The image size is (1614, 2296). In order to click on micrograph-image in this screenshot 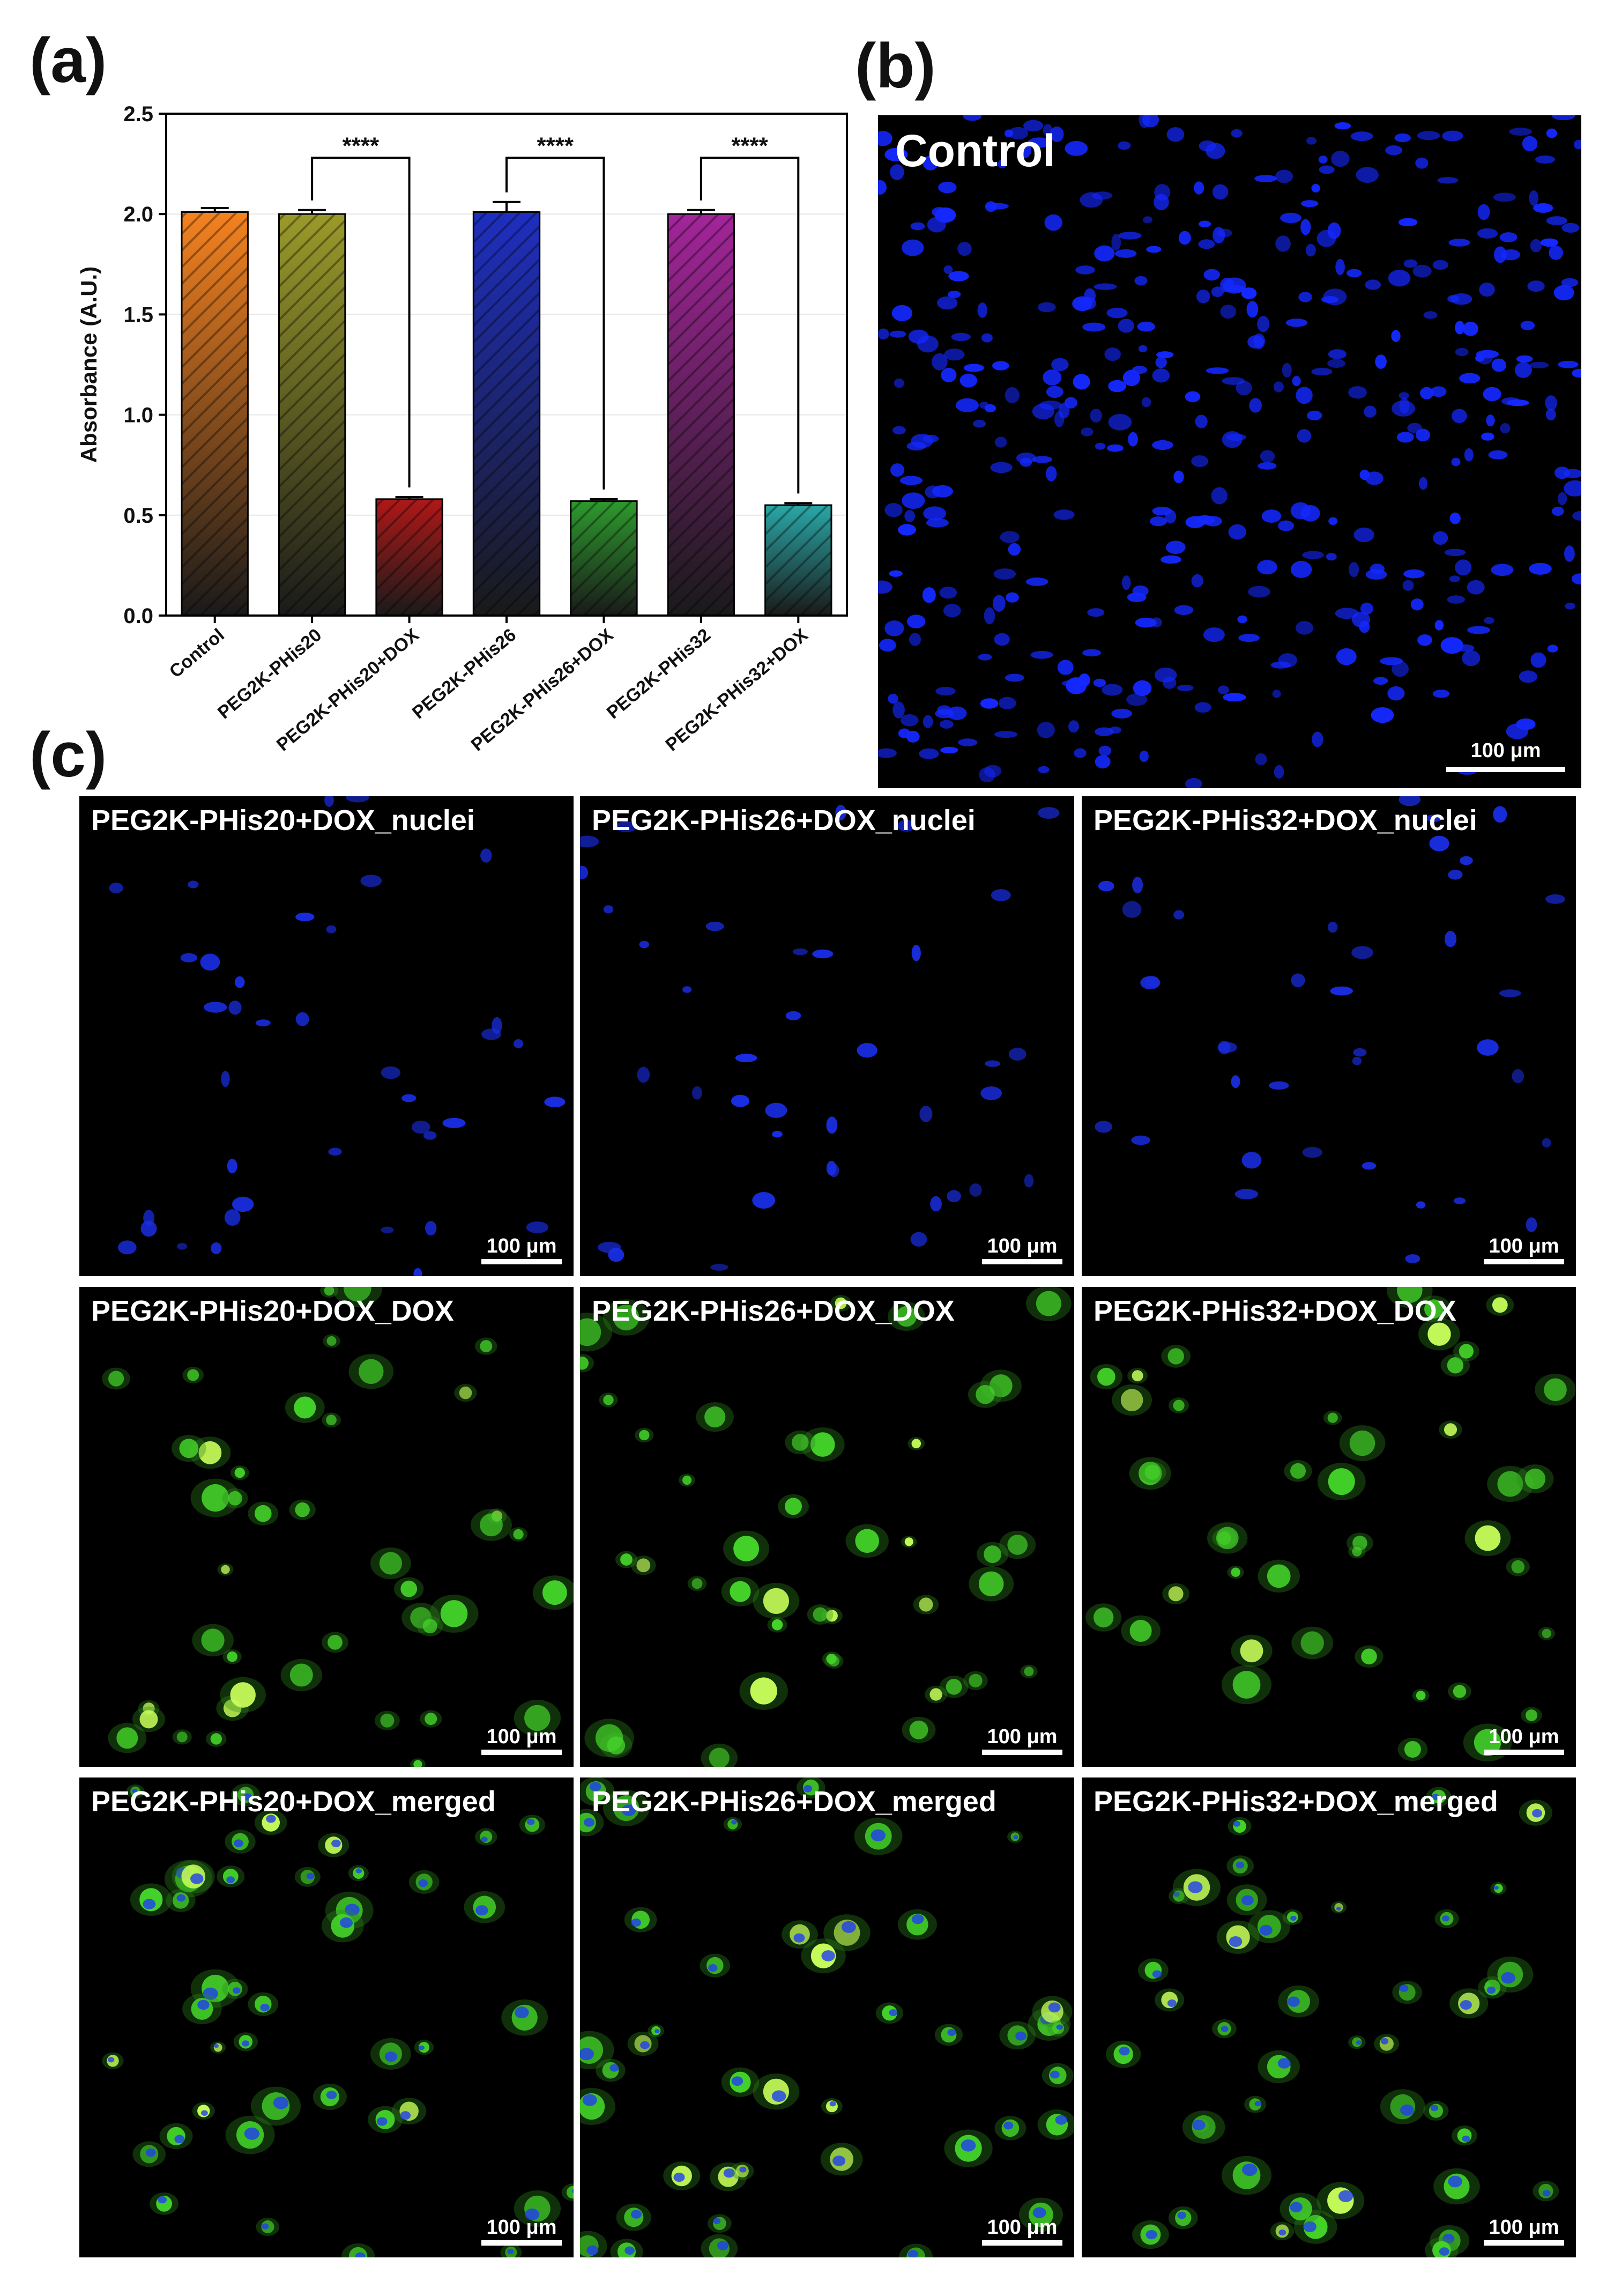, I will do `click(826, 1527)`.